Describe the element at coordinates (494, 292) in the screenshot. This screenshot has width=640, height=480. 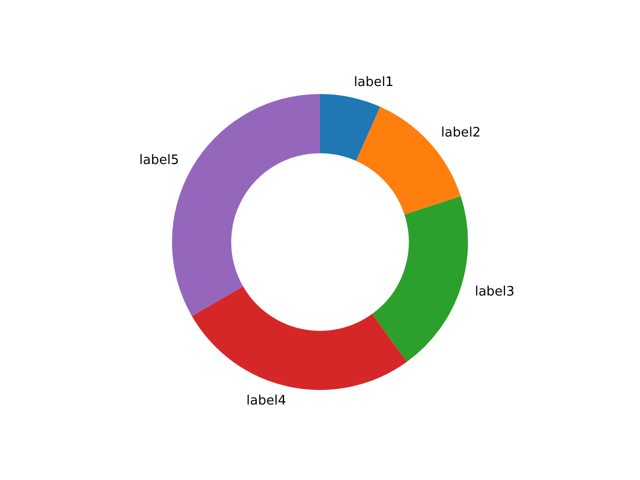
I see `slice-label: label3` at that location.